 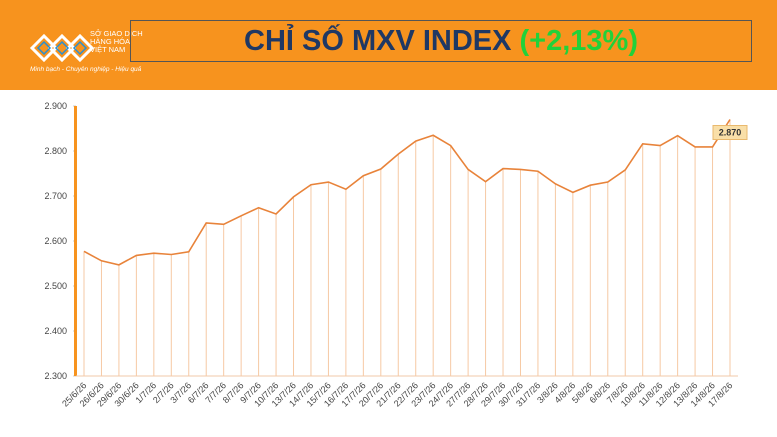 I want to click on y-tick-label: 2.500, so click(x=55, y=286).